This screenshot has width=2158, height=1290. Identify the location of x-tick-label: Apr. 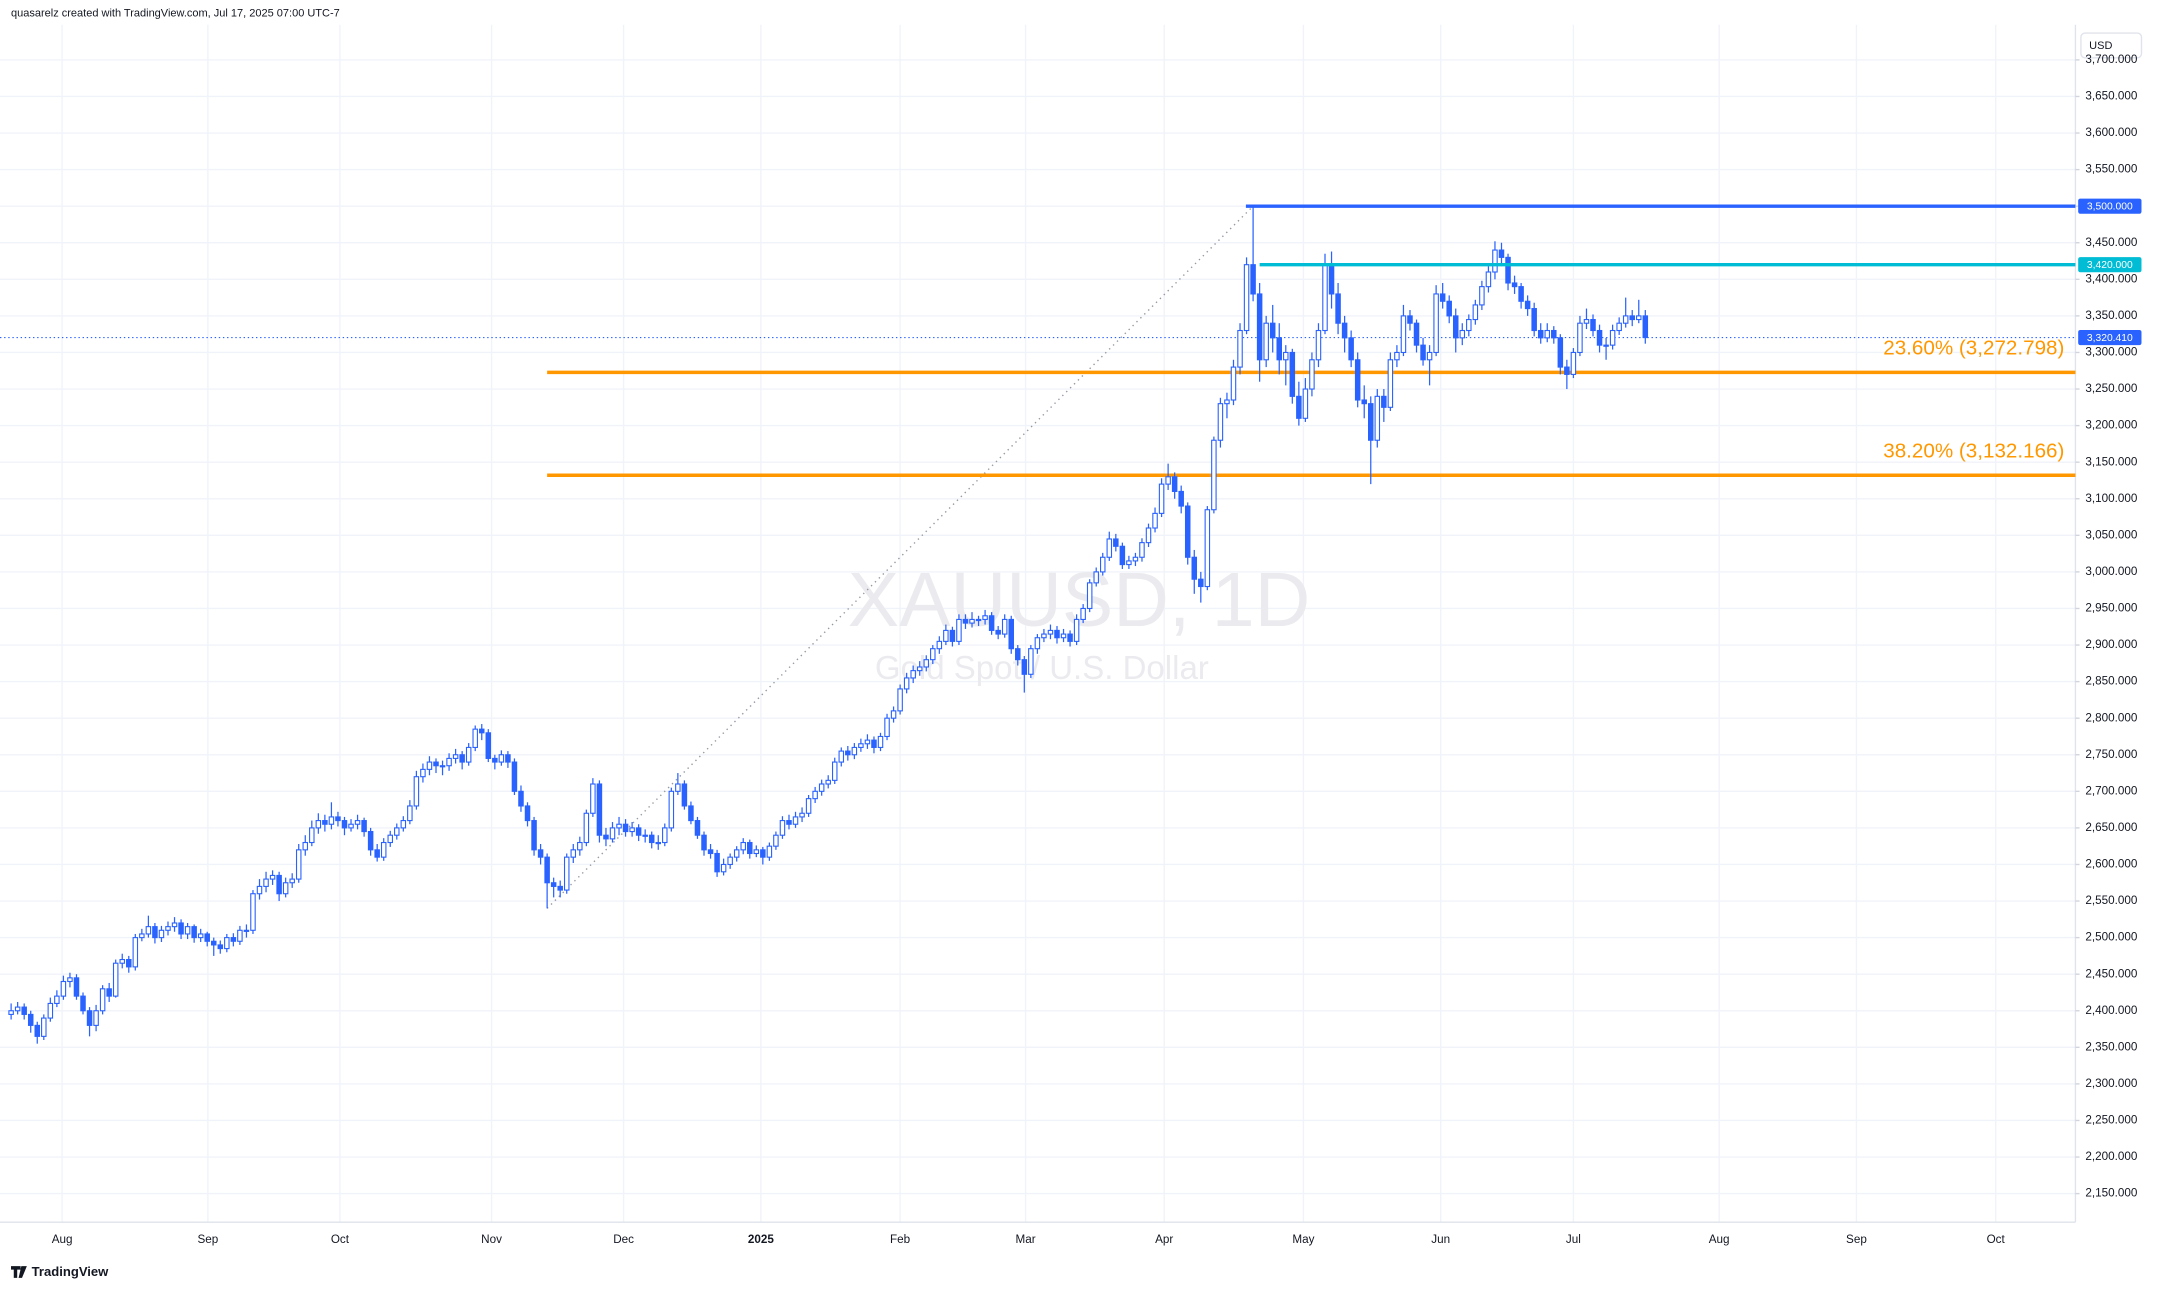
(1164, 1239).